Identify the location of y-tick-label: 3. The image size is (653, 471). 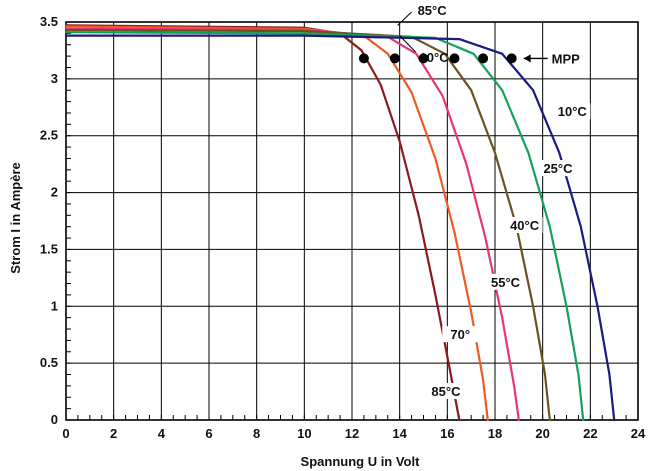
(54, 78).